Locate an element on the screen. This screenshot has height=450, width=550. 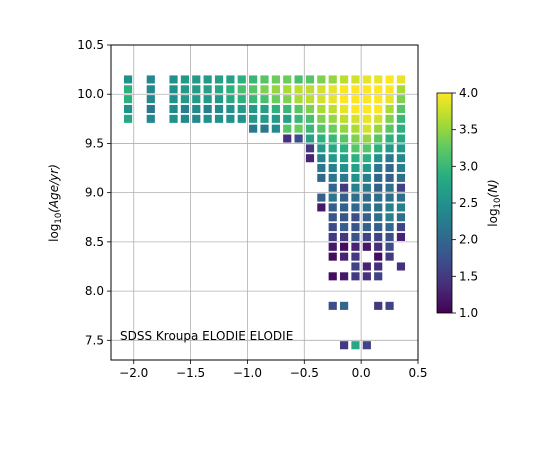
y-axis-ticks: 7.5 8.0 8.5 9.0 9.5 10.0 10.5 is located at coordinates (94, 192).